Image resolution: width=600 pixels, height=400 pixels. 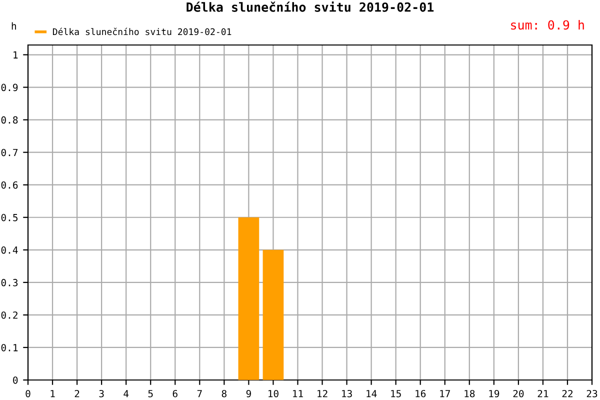 What do you see at coordinates (273, 394) in the screenshot?
I see `x-tick-label: 10` at bounding box center [273, 394].